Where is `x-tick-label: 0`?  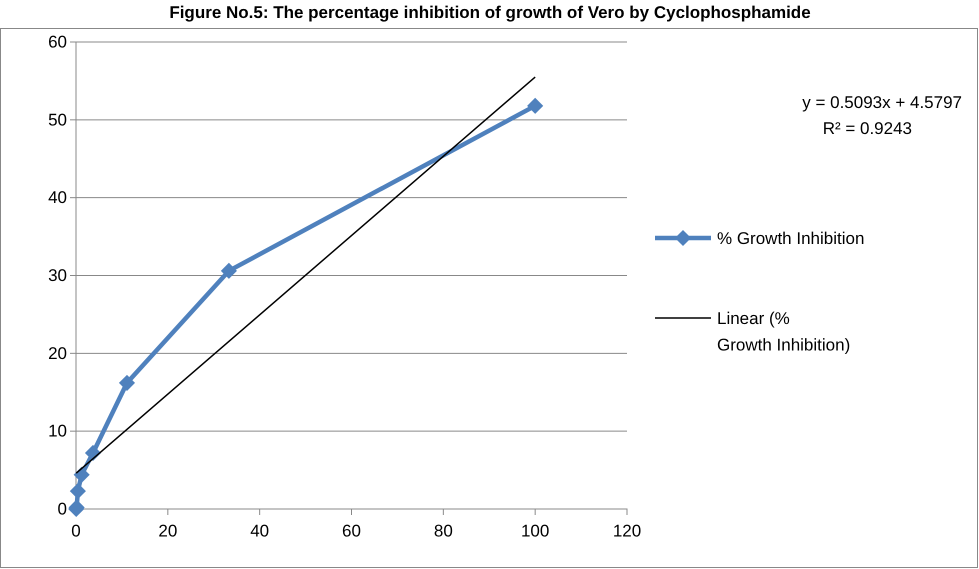 x-tick-label: 0 is located at coordinates (76, 531).